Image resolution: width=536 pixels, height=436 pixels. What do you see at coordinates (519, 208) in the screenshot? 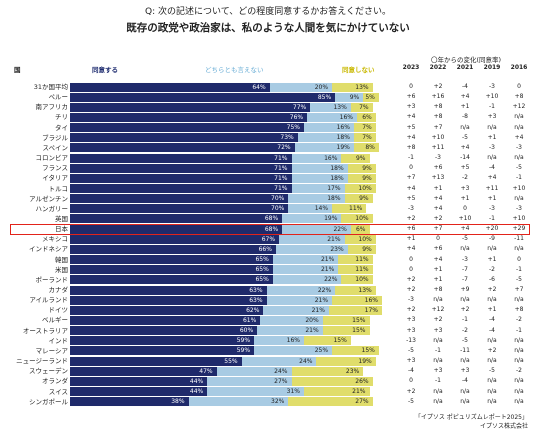
I see `change-value: -3` at bounding box center [519, 208].